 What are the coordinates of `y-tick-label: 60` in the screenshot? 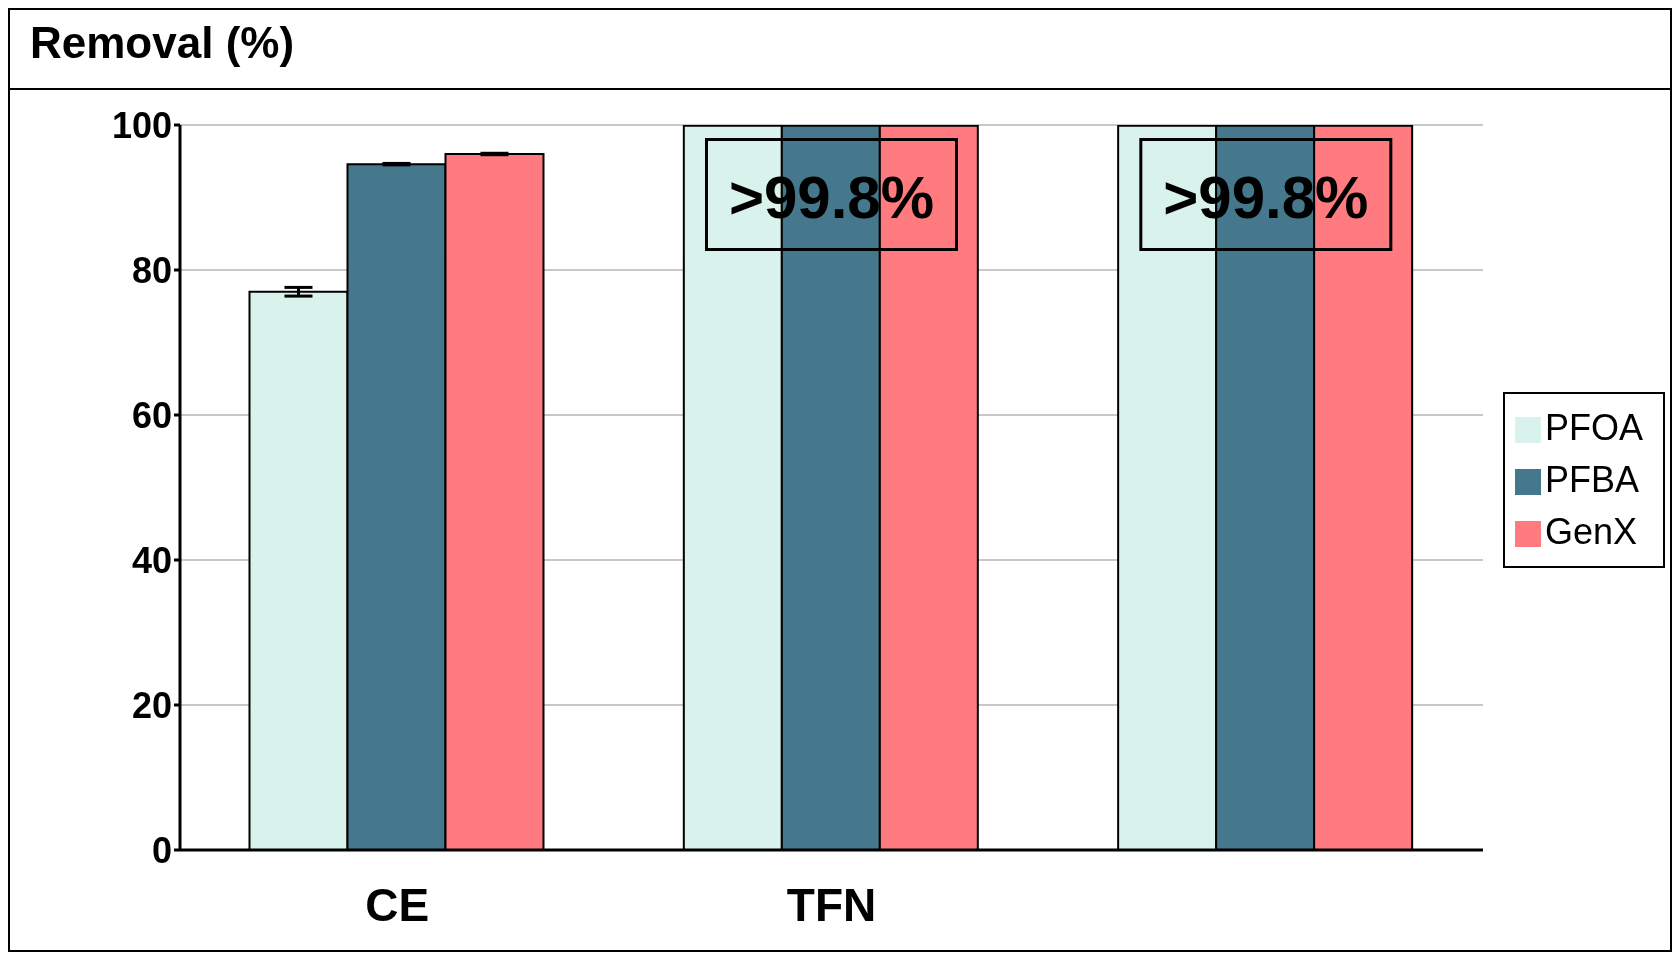 It's located at (151, 415).